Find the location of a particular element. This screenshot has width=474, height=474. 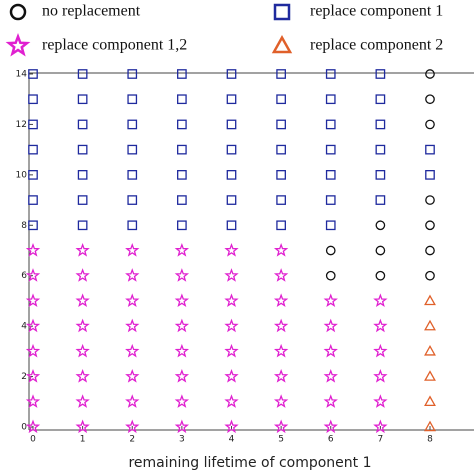

x-tick-label: 2 is located at coordinates (132, 440).